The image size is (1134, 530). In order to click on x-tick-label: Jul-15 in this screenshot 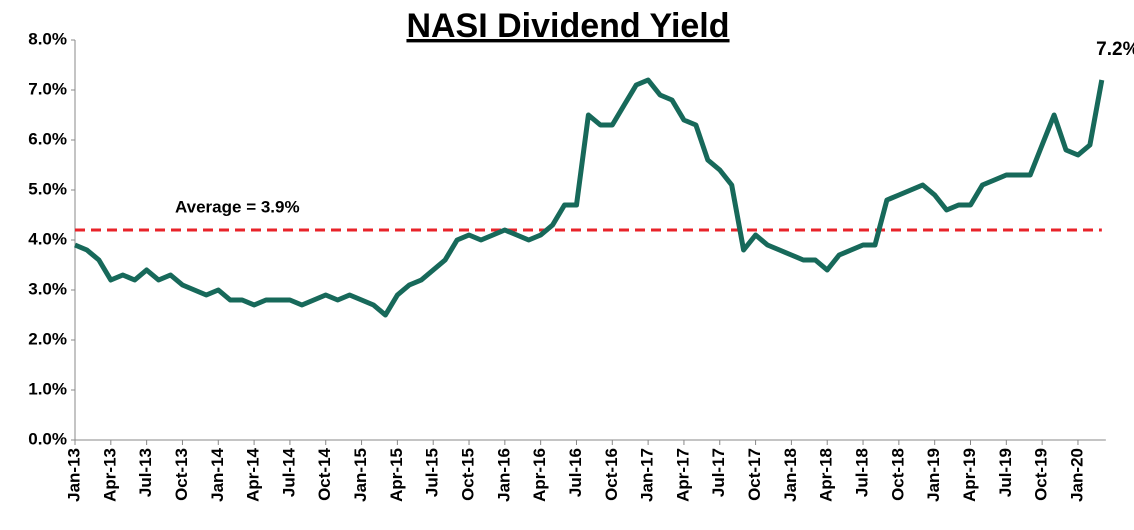, I will do `click(432, 472)`.